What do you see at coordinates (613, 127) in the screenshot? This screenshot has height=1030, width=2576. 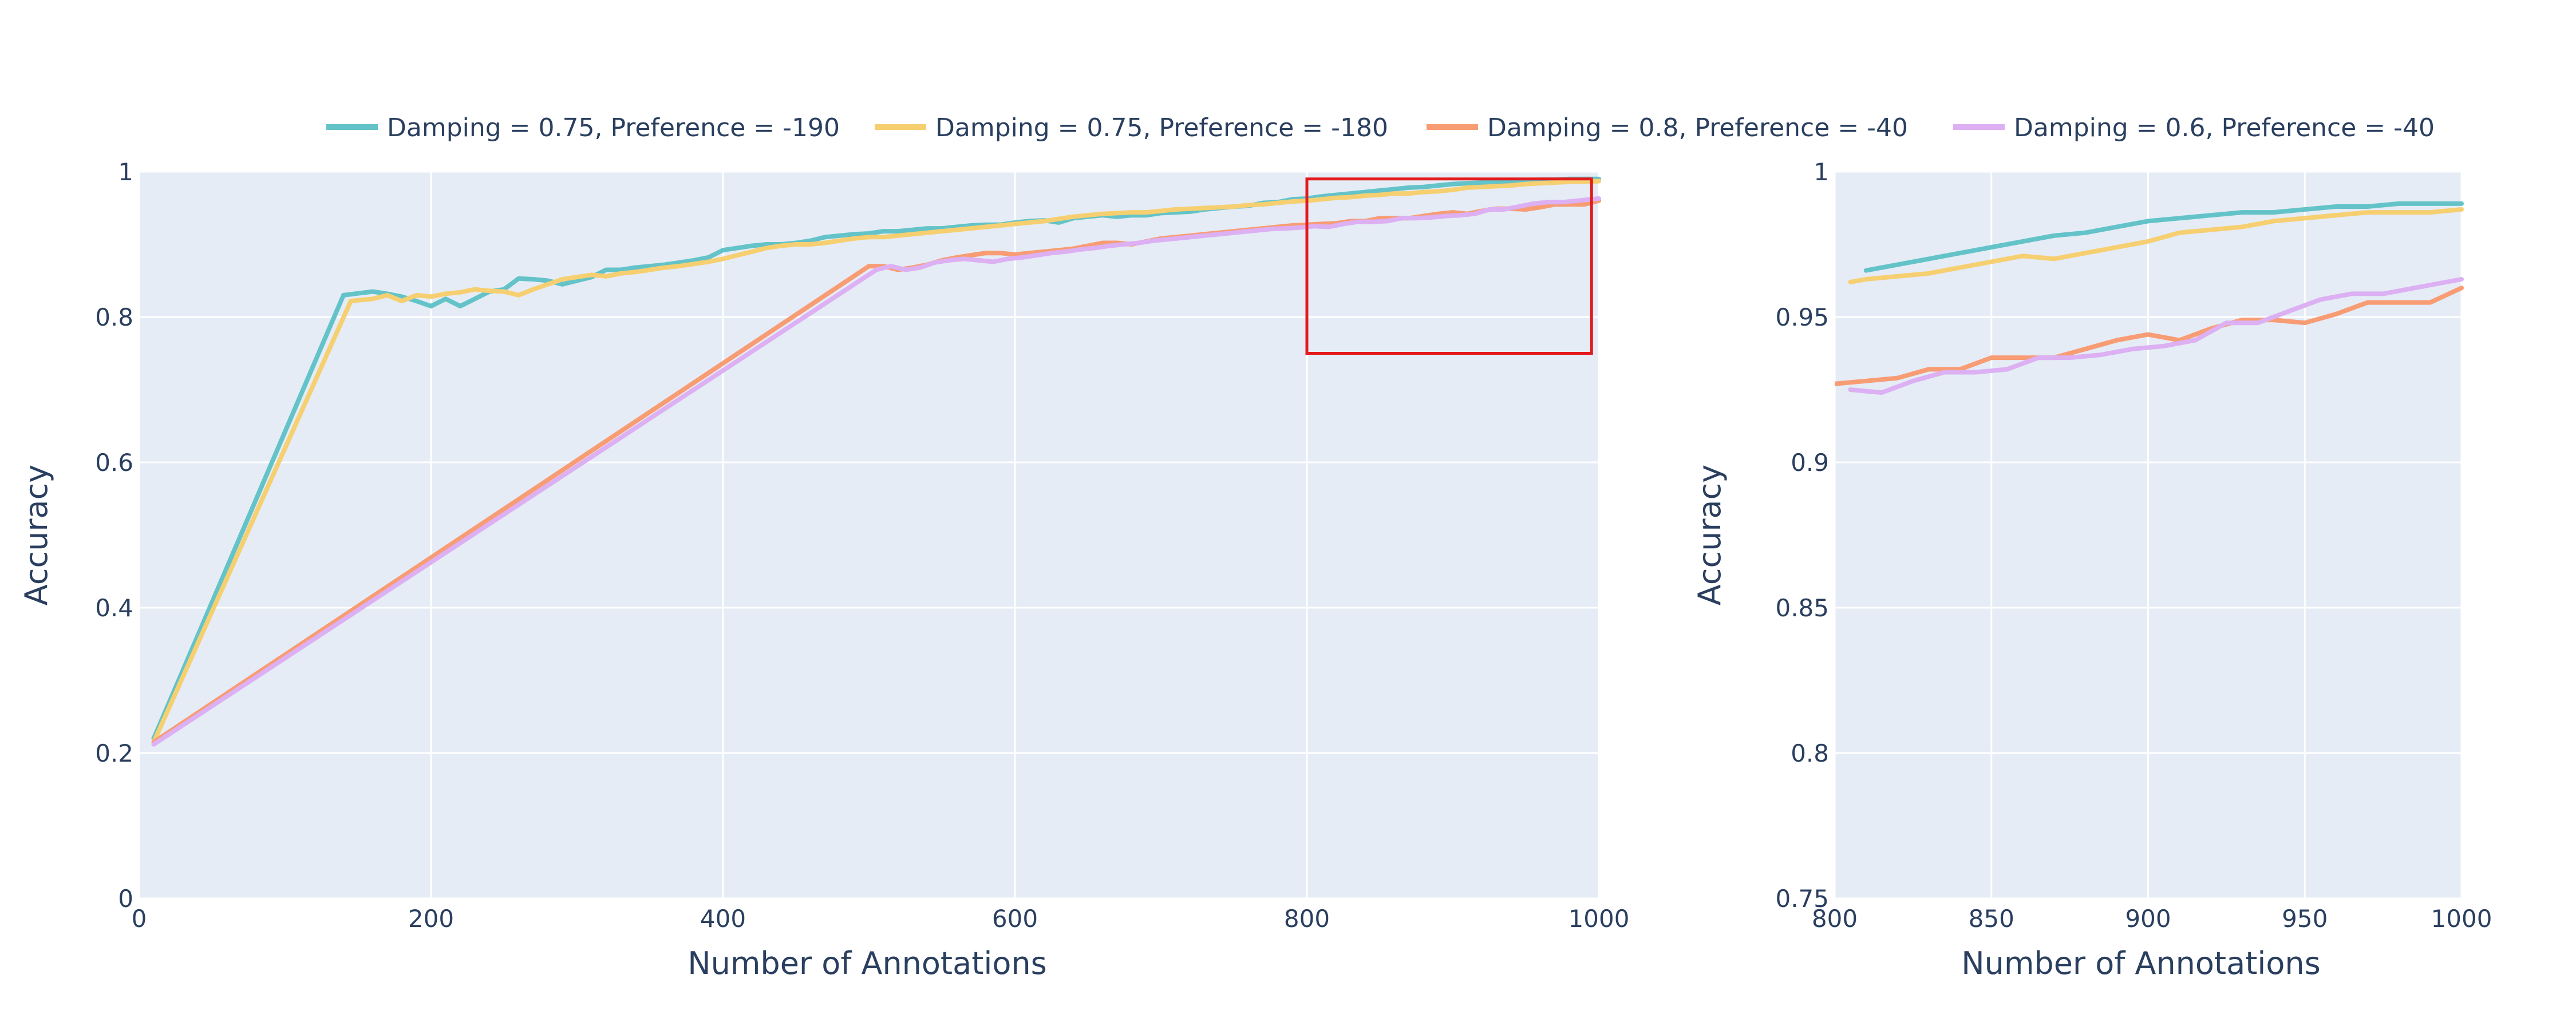 I see `legend-label: Damping = 0.75, Preference = -190` at bounding box center [613, 127].